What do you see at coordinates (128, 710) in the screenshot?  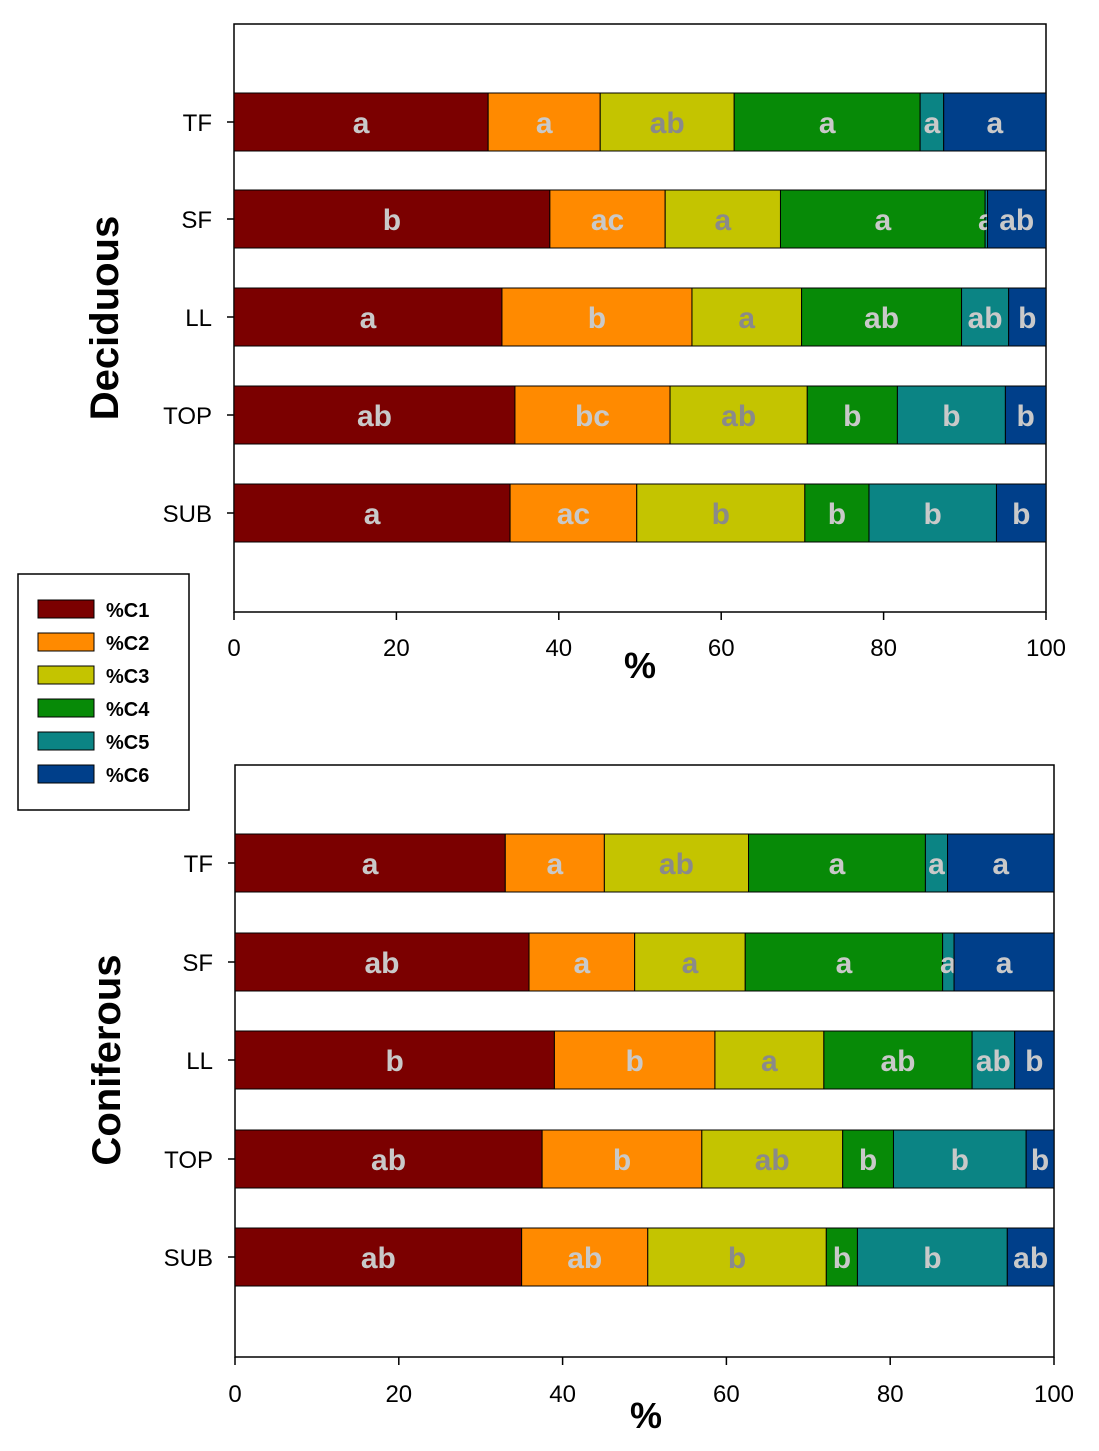 I see `legend-label-c4: %C4` at bounding box center [128, 710].